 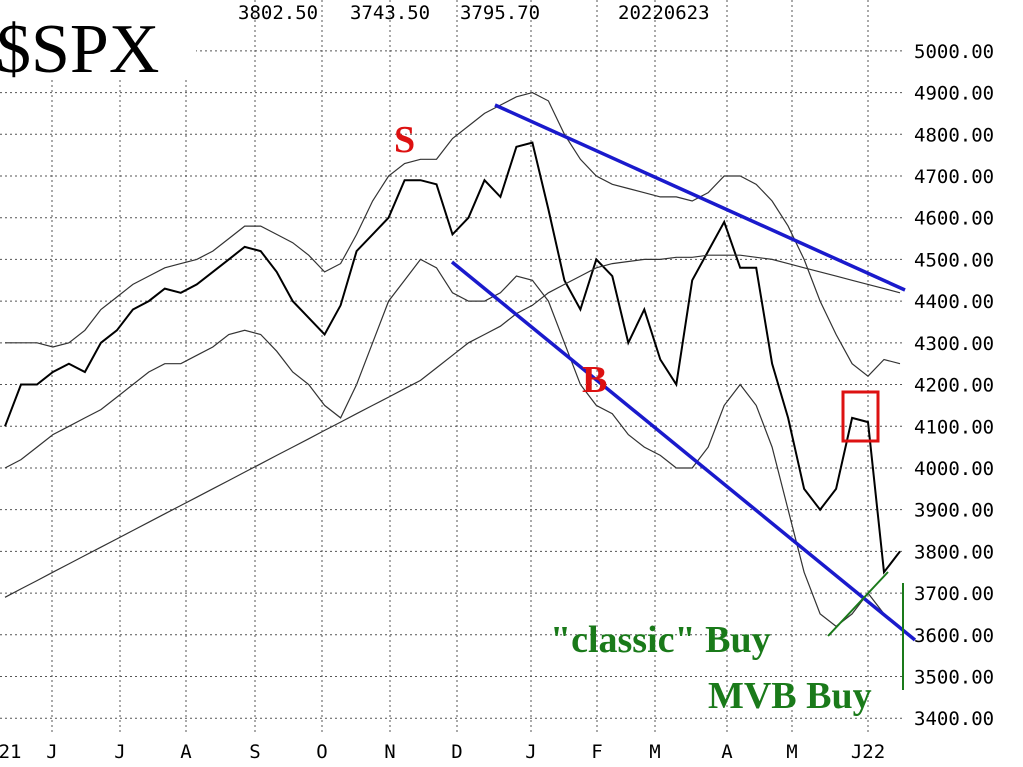 I want to click on y-tick-label: 4500.00, so click(x=954, y=260).